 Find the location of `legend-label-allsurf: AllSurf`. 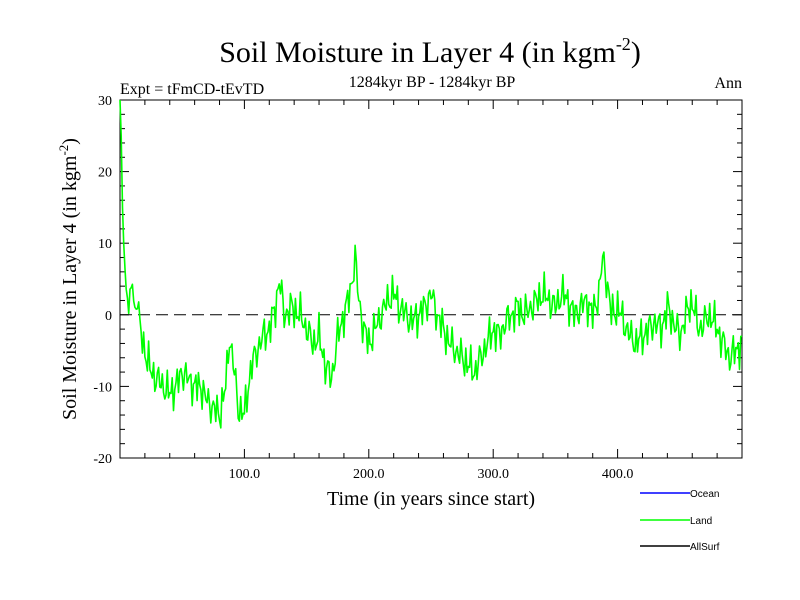

legend-label-allsurf: AllSurf is located at coordinates (705, 547).